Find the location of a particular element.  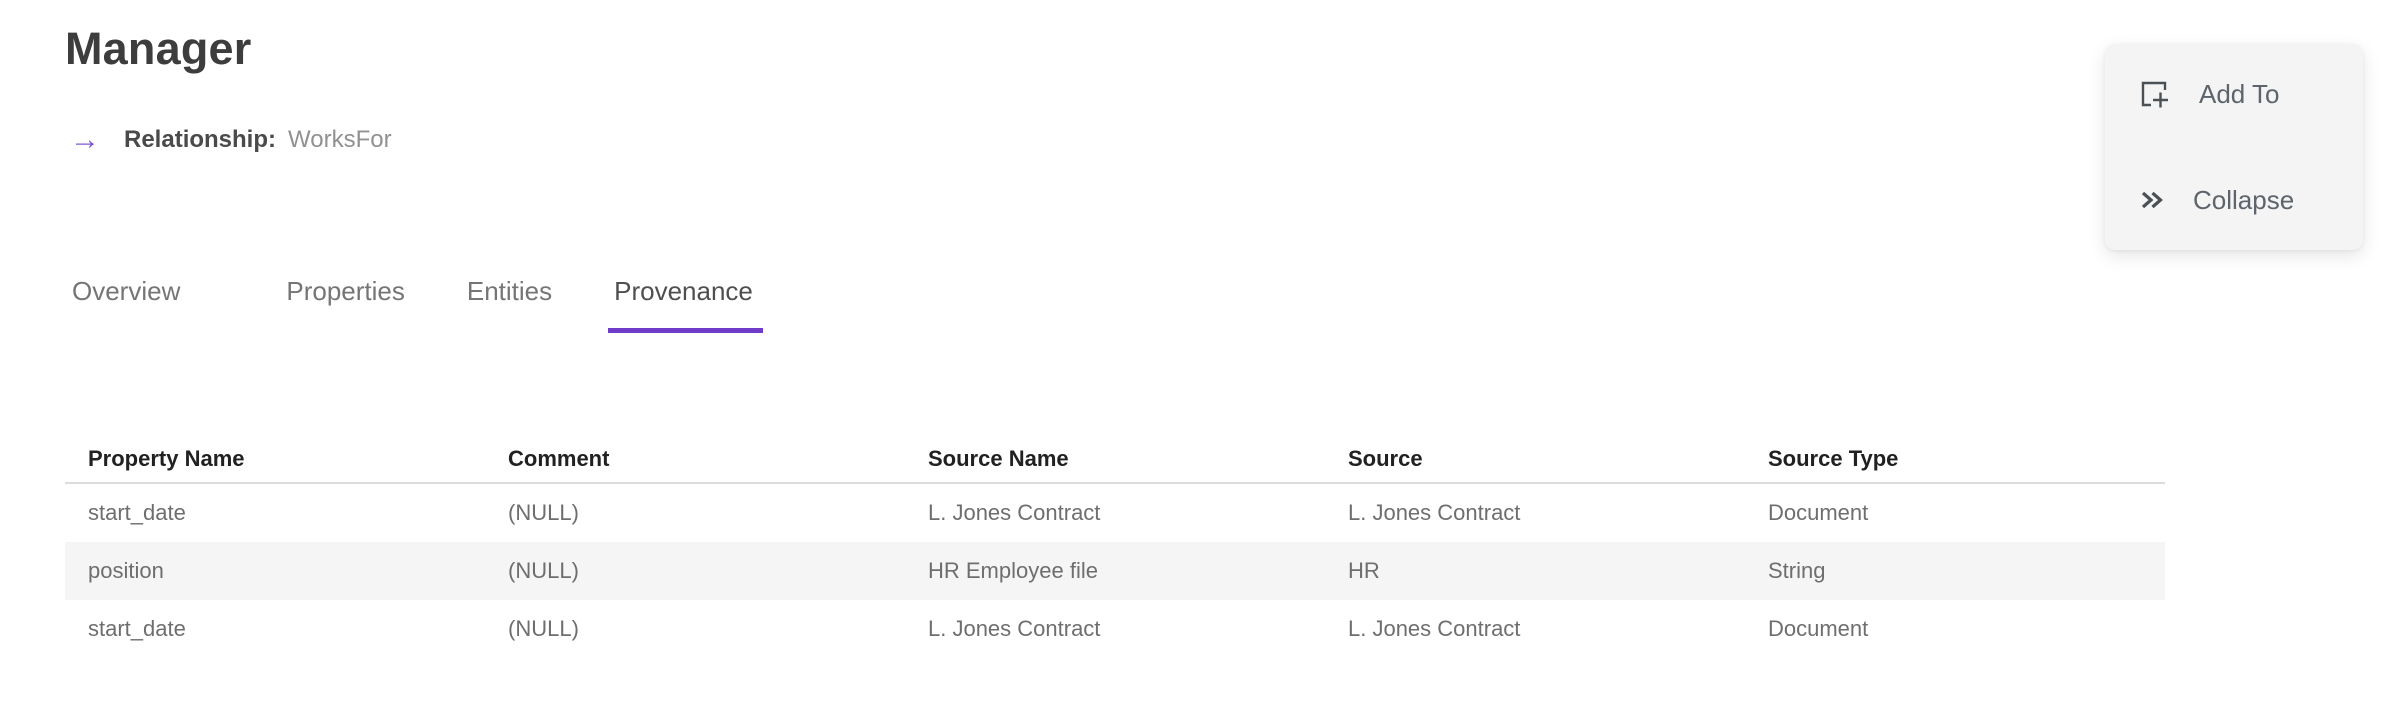

page-title: Manager is located at coordinates (158, 48).